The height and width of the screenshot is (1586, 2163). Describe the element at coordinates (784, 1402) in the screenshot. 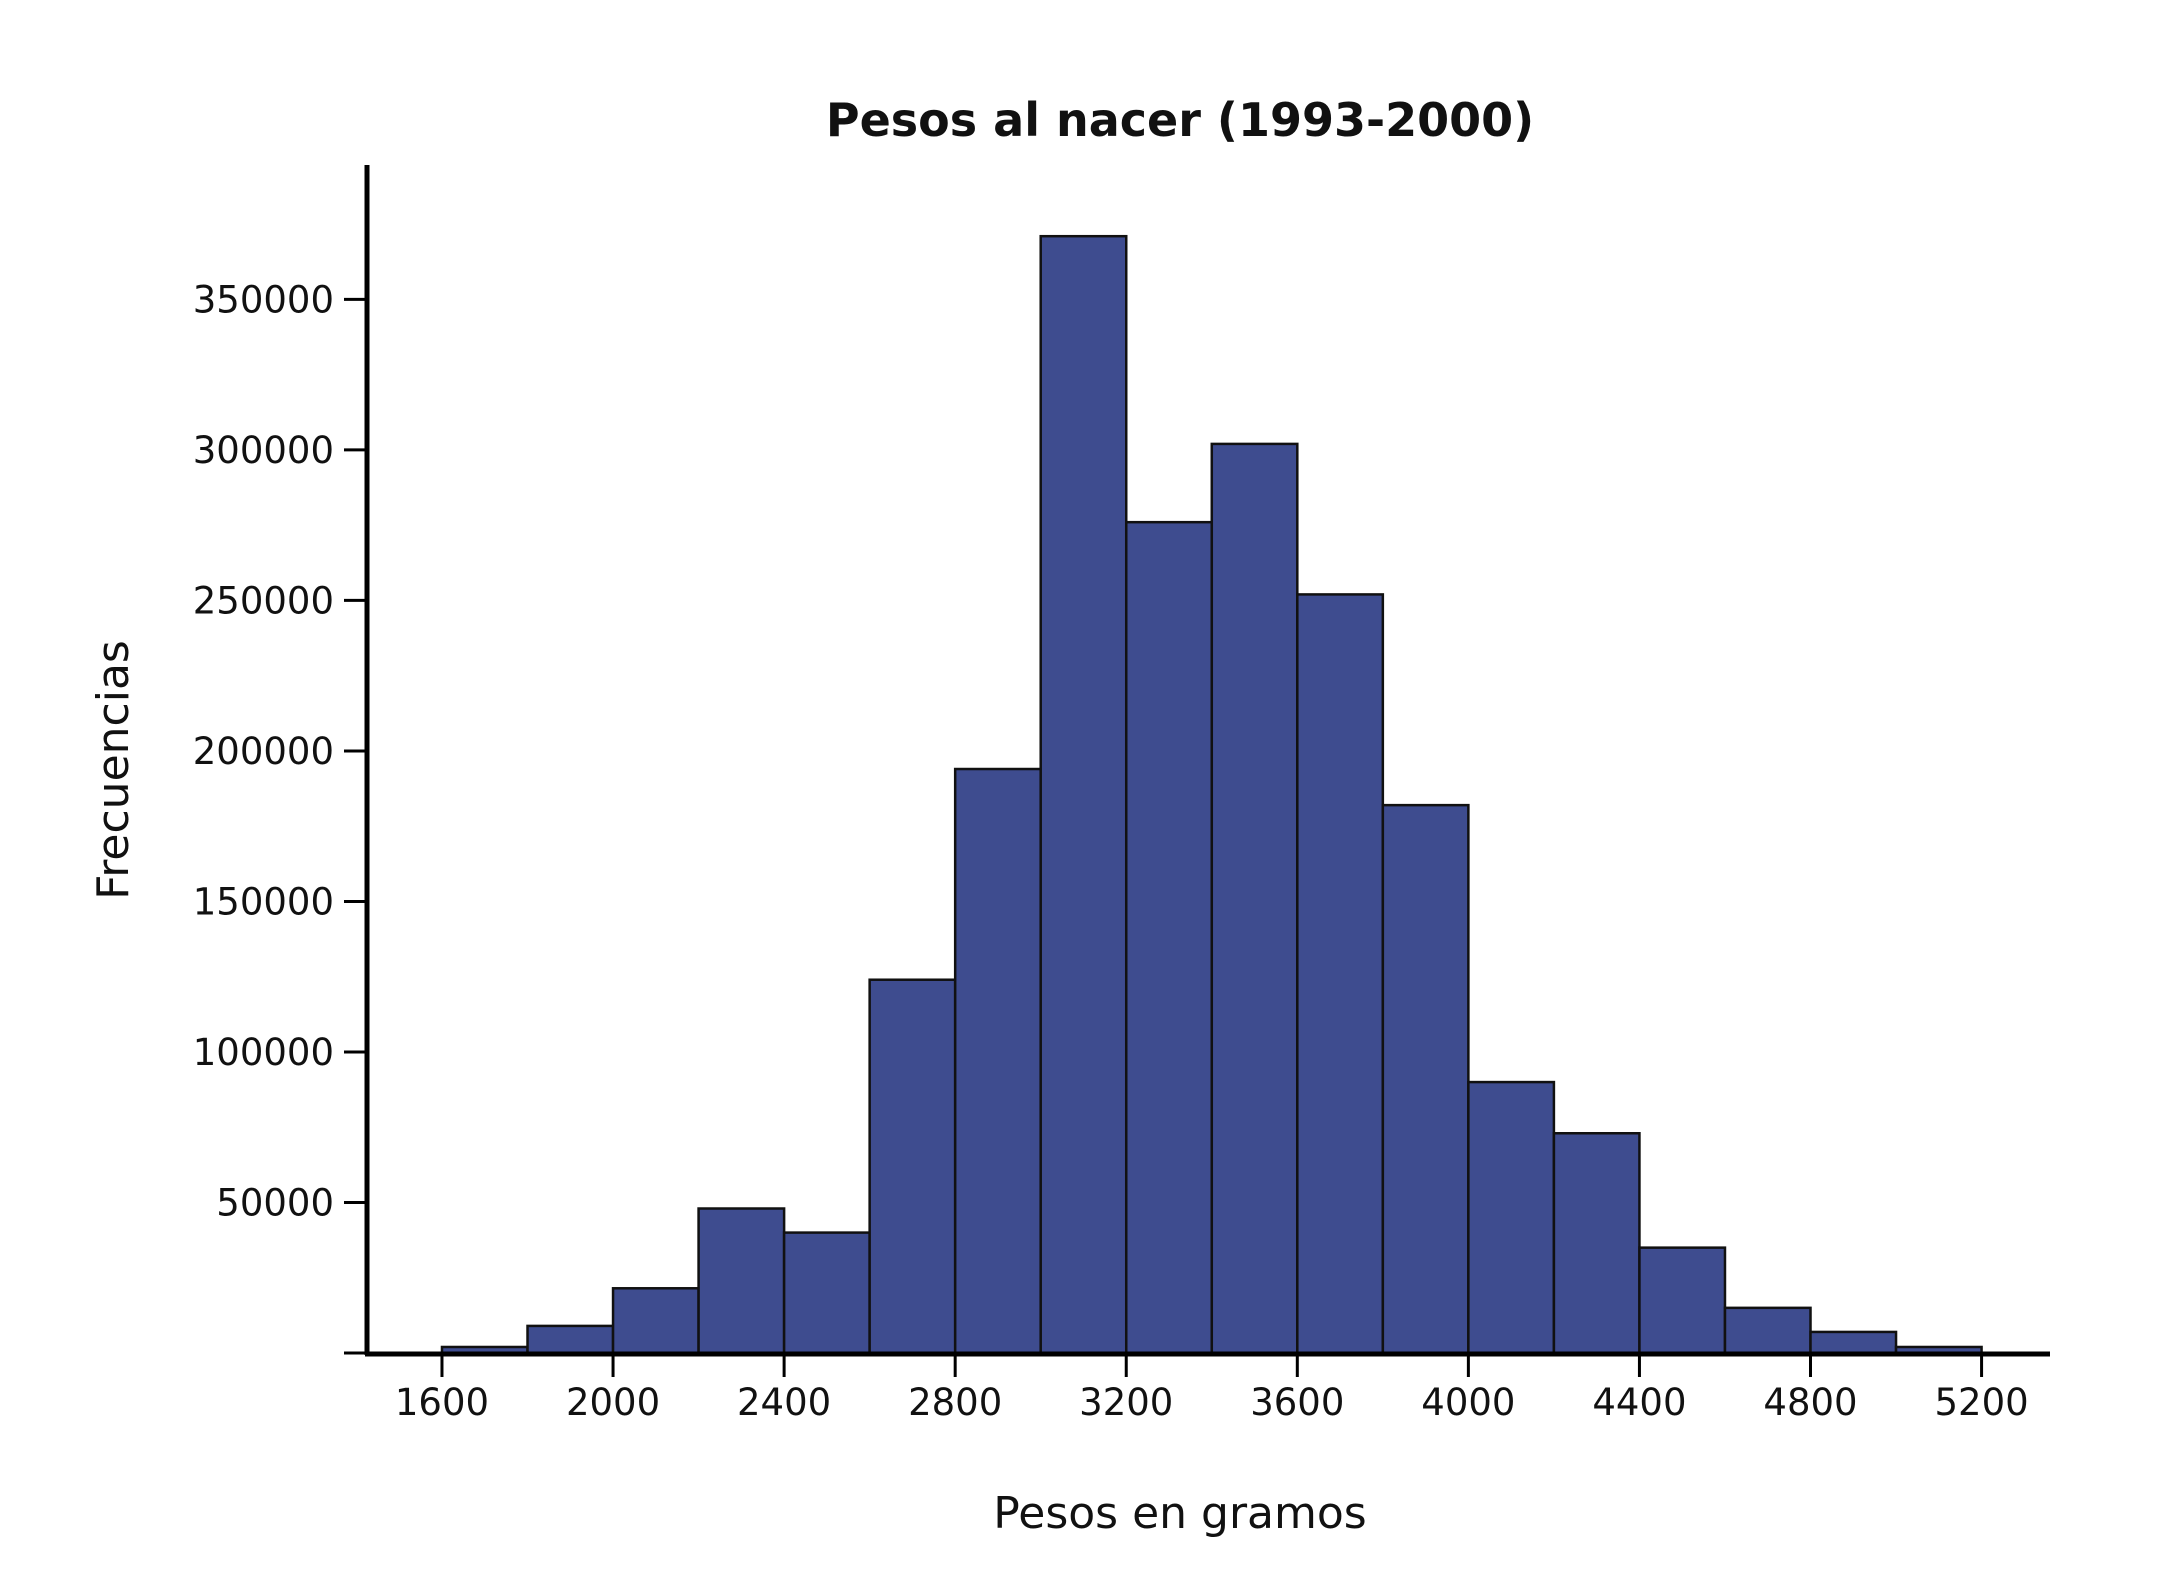

I see `x-tick-label: 2400` at that location.